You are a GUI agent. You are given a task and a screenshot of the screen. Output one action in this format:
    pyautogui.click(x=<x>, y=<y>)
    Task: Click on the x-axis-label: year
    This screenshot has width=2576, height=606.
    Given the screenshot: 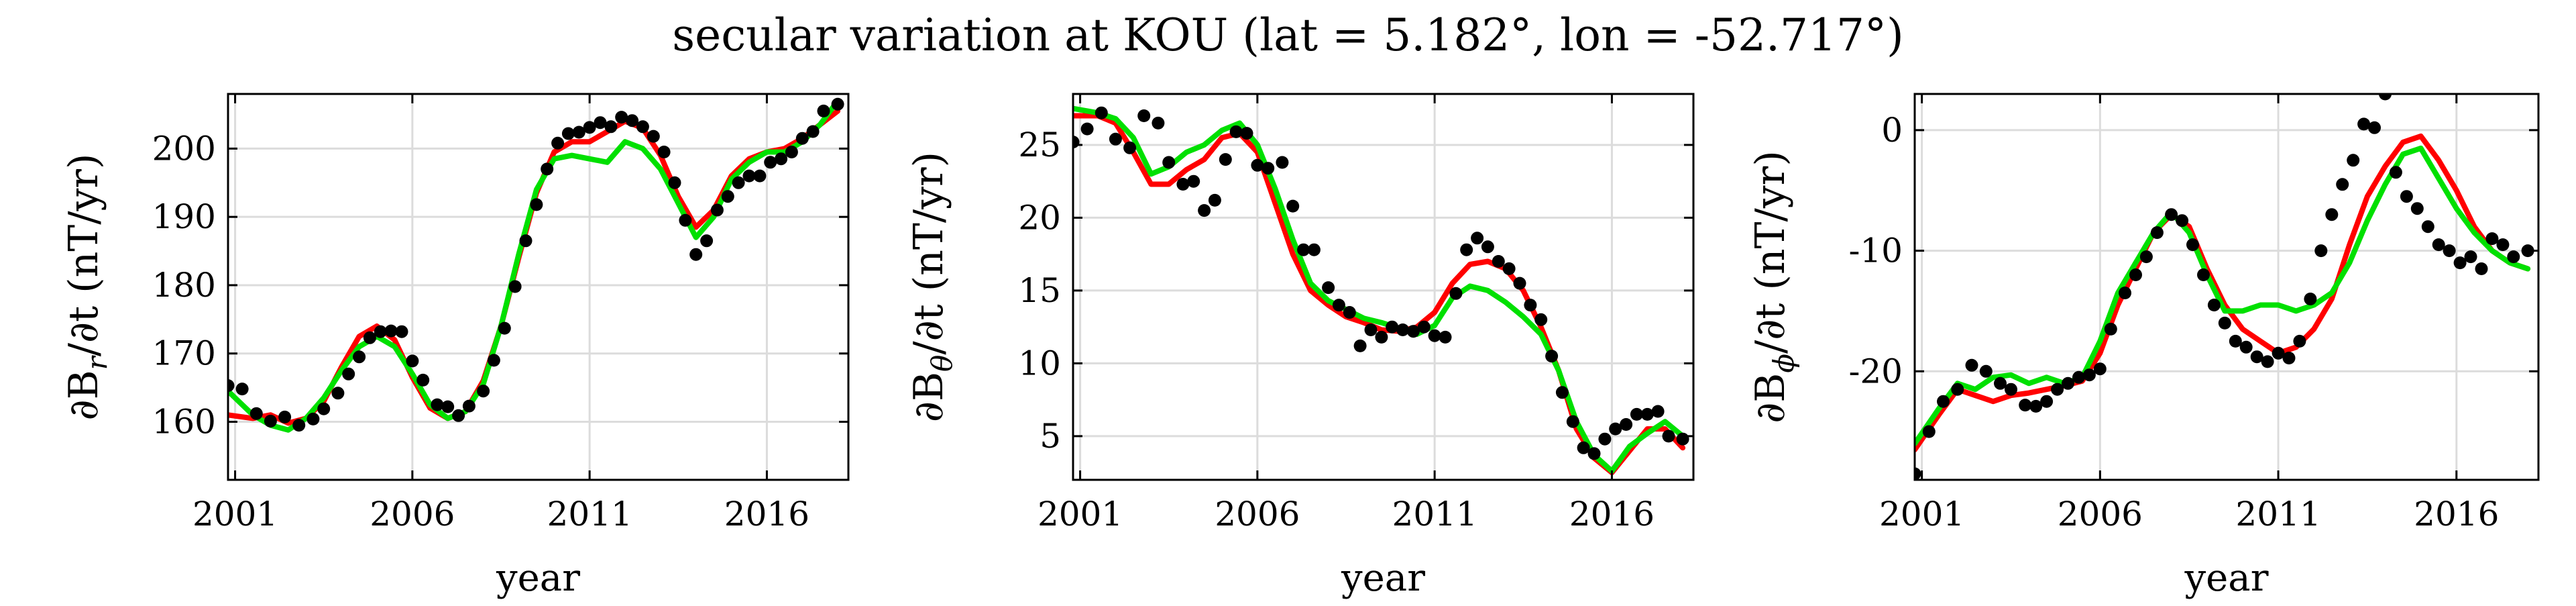 What is the action you would take?
    pyautogui.click(x=1383, y=578)
    